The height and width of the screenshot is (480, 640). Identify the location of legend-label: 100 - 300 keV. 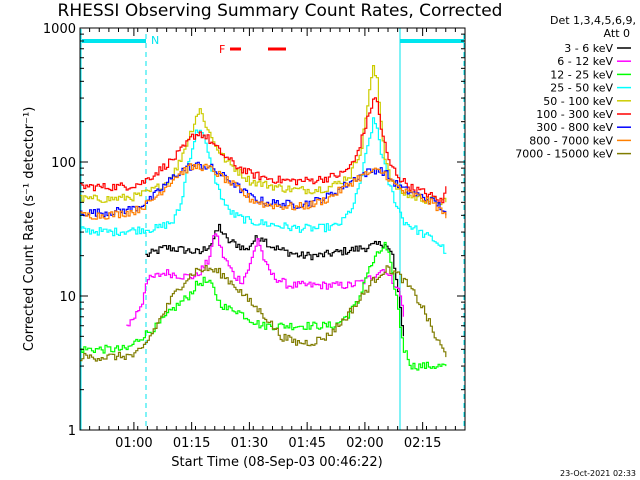
(574, 114).